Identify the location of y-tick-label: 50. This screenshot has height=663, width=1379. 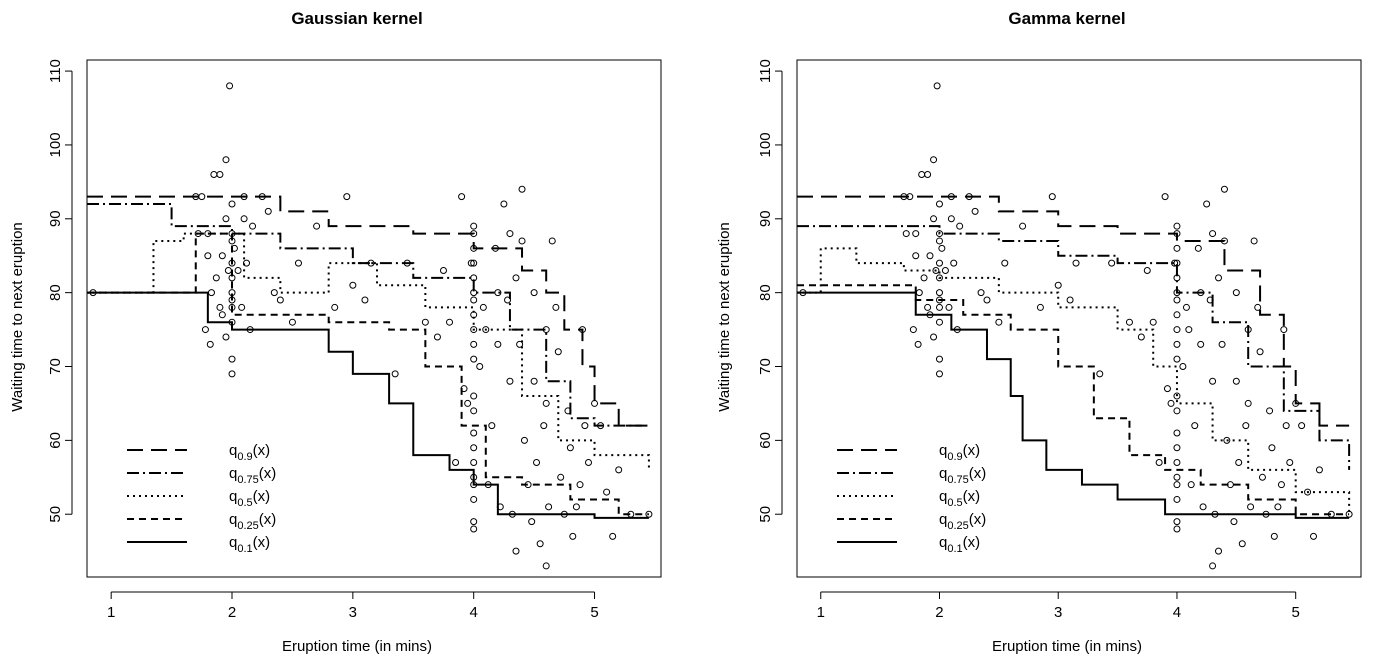
(55, 514).